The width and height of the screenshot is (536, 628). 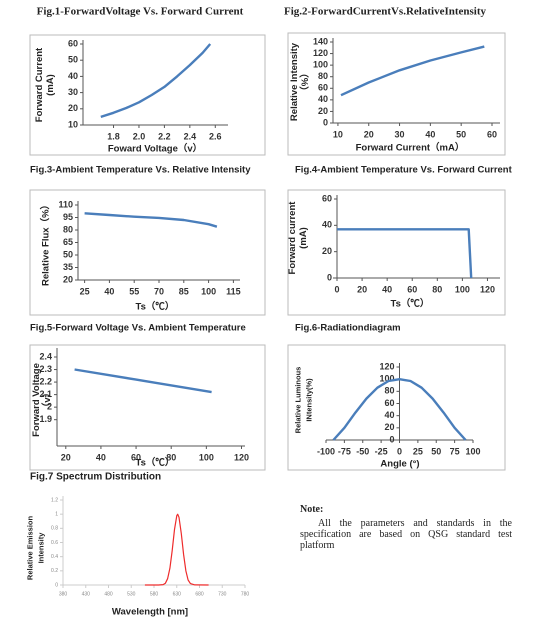 I want to click on chart-title: Fig.6-Radiationdiagram, so click(x=348, y=328).